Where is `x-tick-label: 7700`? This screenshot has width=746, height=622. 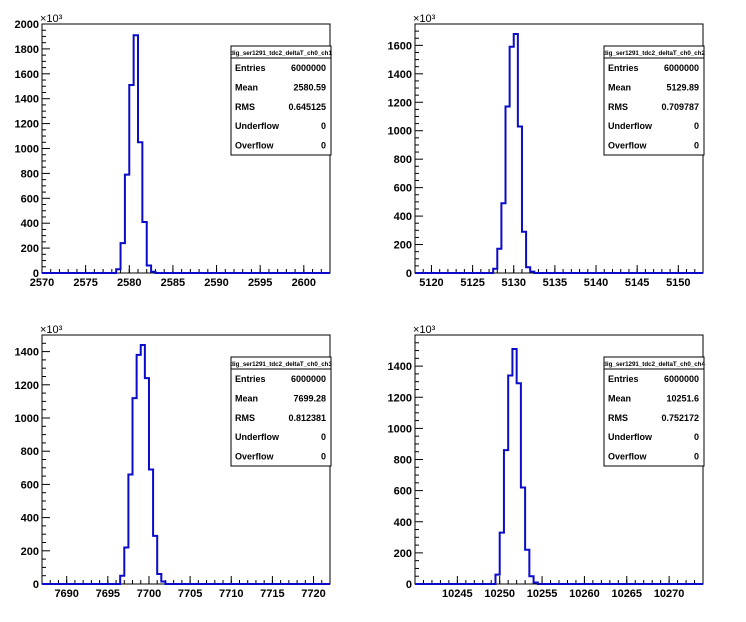 x-tick-label: 7700 is located at coordinates (149, 594).